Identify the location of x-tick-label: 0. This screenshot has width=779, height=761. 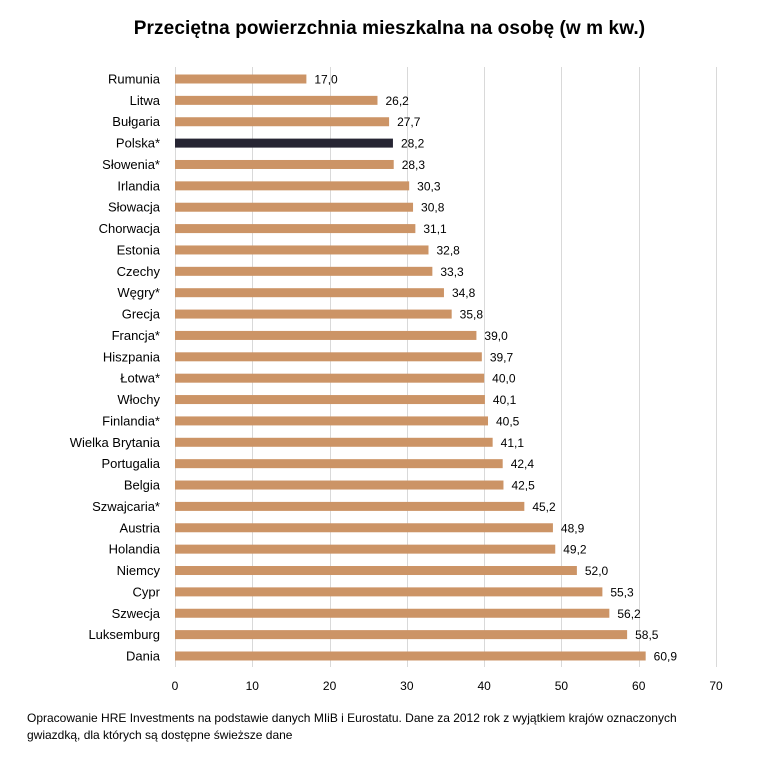
(175, 686).